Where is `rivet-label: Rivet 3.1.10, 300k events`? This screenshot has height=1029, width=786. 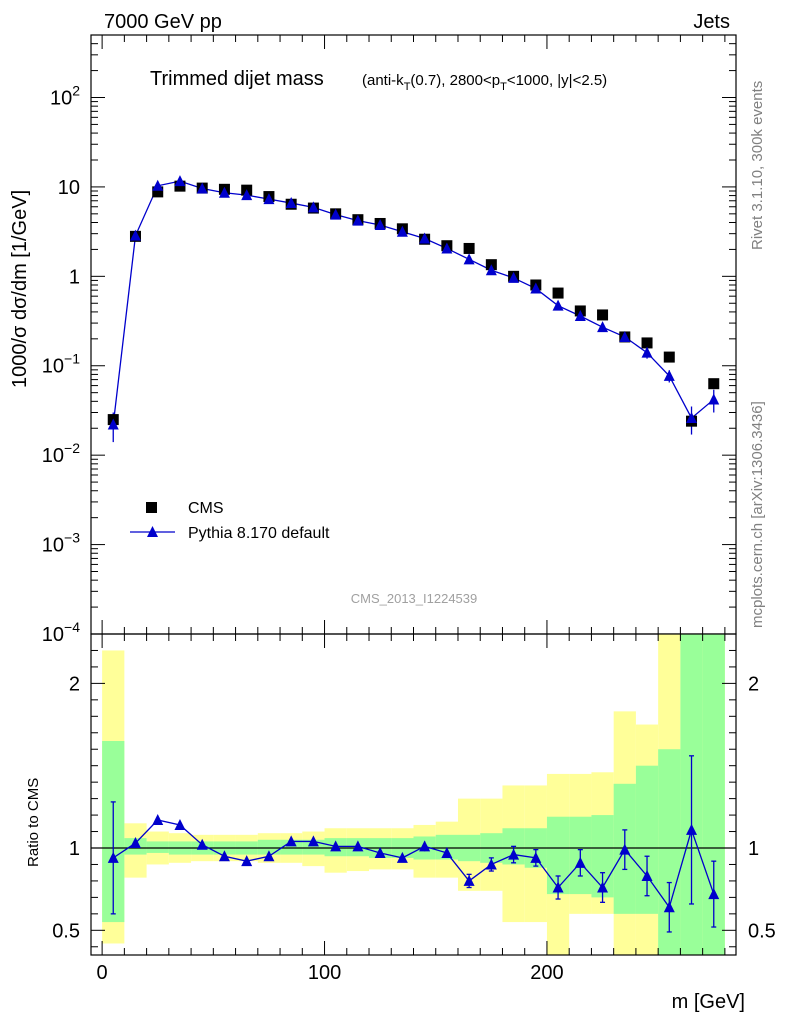 rivet-label: Rivet 3.1.10, 300k events is located at coordinates (757, 165).